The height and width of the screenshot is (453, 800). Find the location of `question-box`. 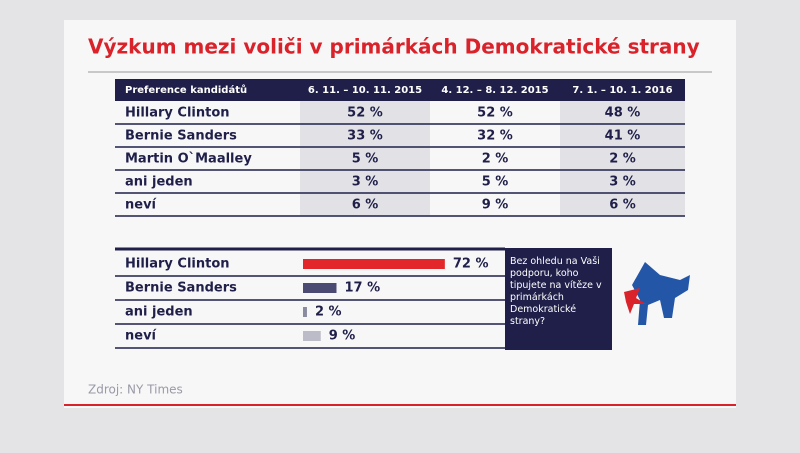

question-box is located at coordinates (558, 299).